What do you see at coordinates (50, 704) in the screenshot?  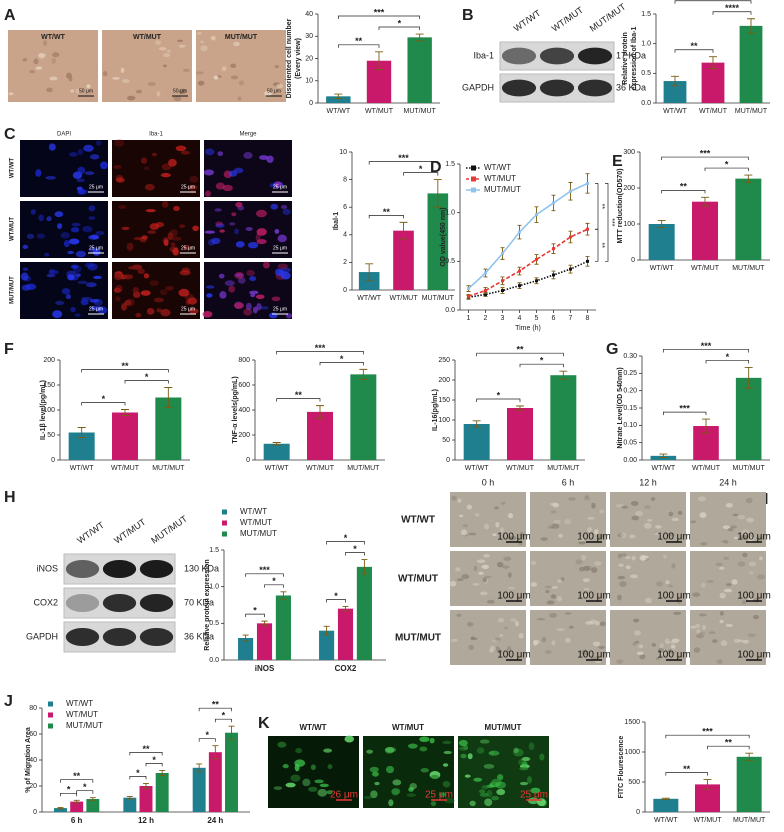 I see `legend-swatch` at bounding box center [50, 704].